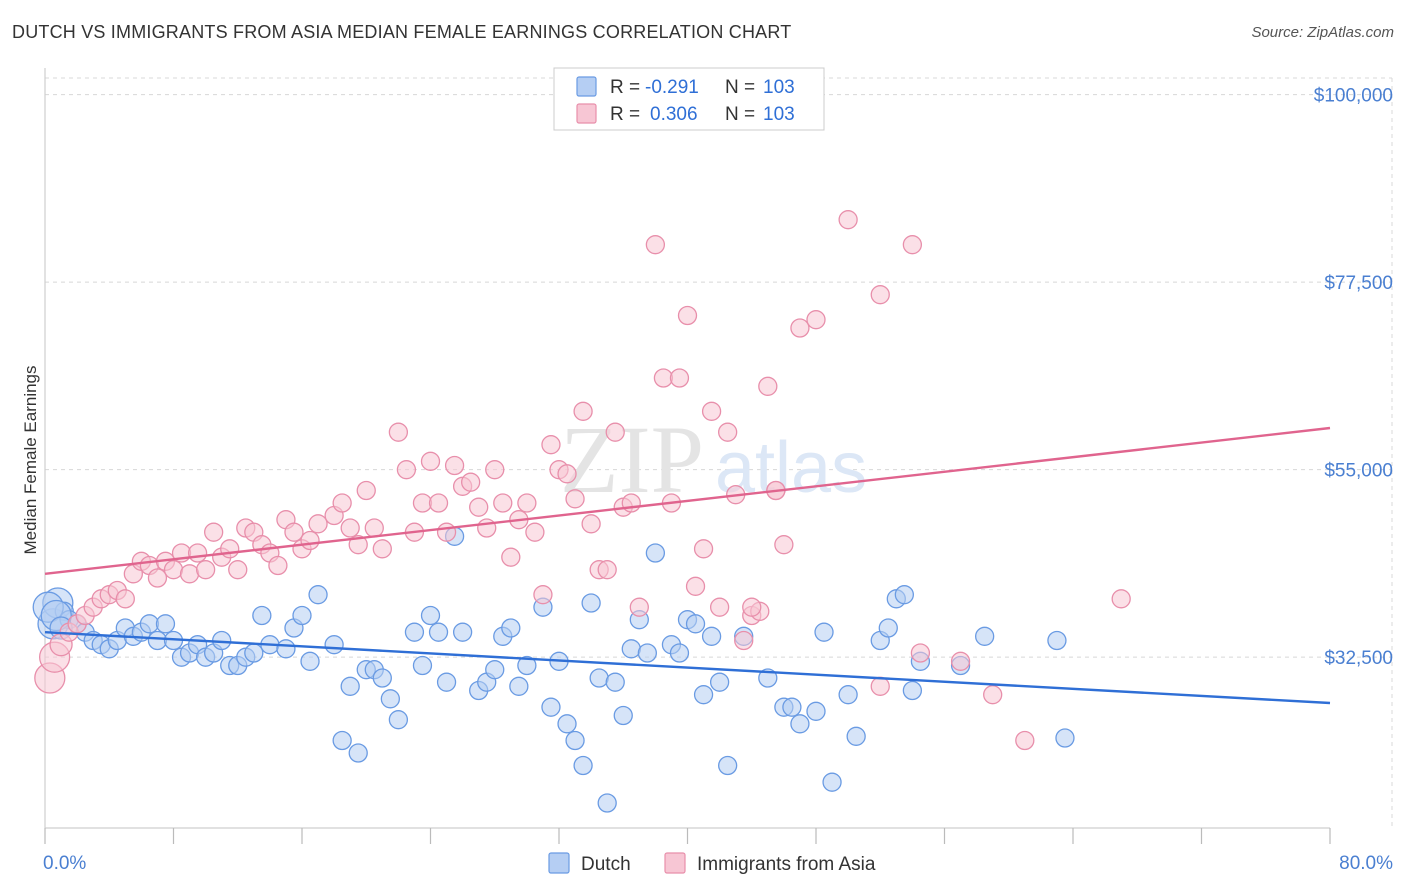  What do you see at coordinates (1353, 96) in the screenshot?
I see `y-tick-label-3: $100,000` at bounding box center [1353, 96].